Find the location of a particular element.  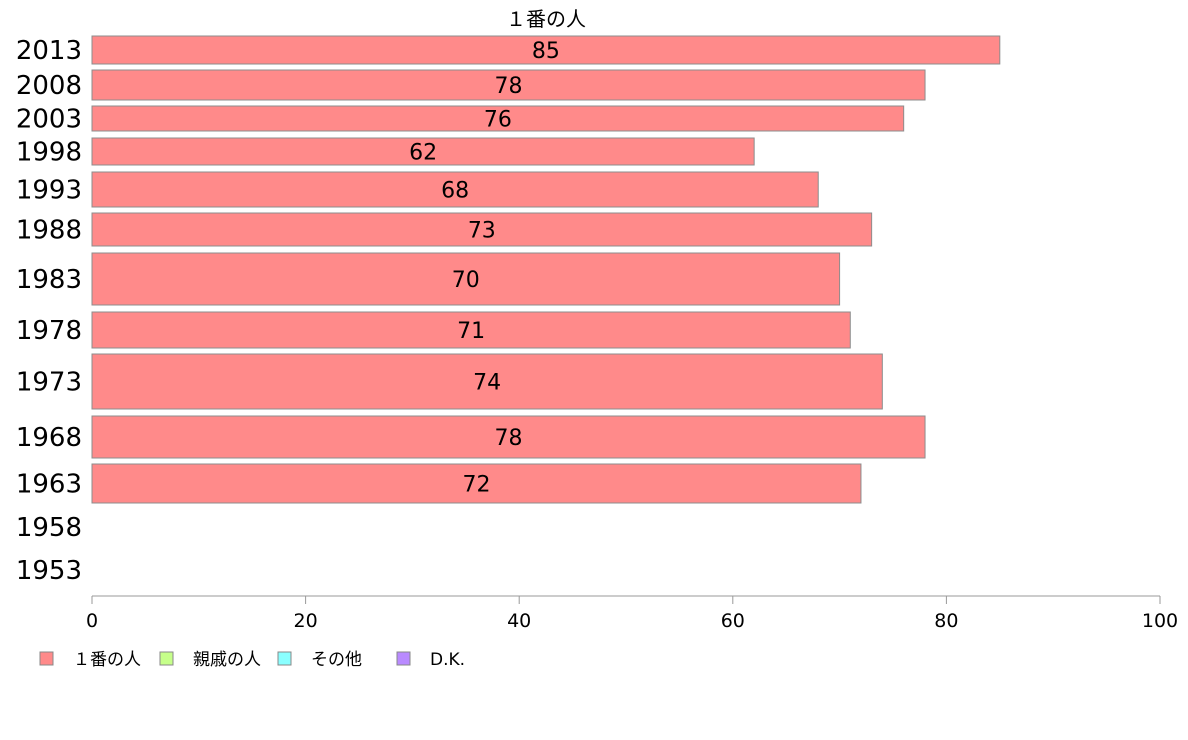

bar-1993 is located at coordinates (455, 189).